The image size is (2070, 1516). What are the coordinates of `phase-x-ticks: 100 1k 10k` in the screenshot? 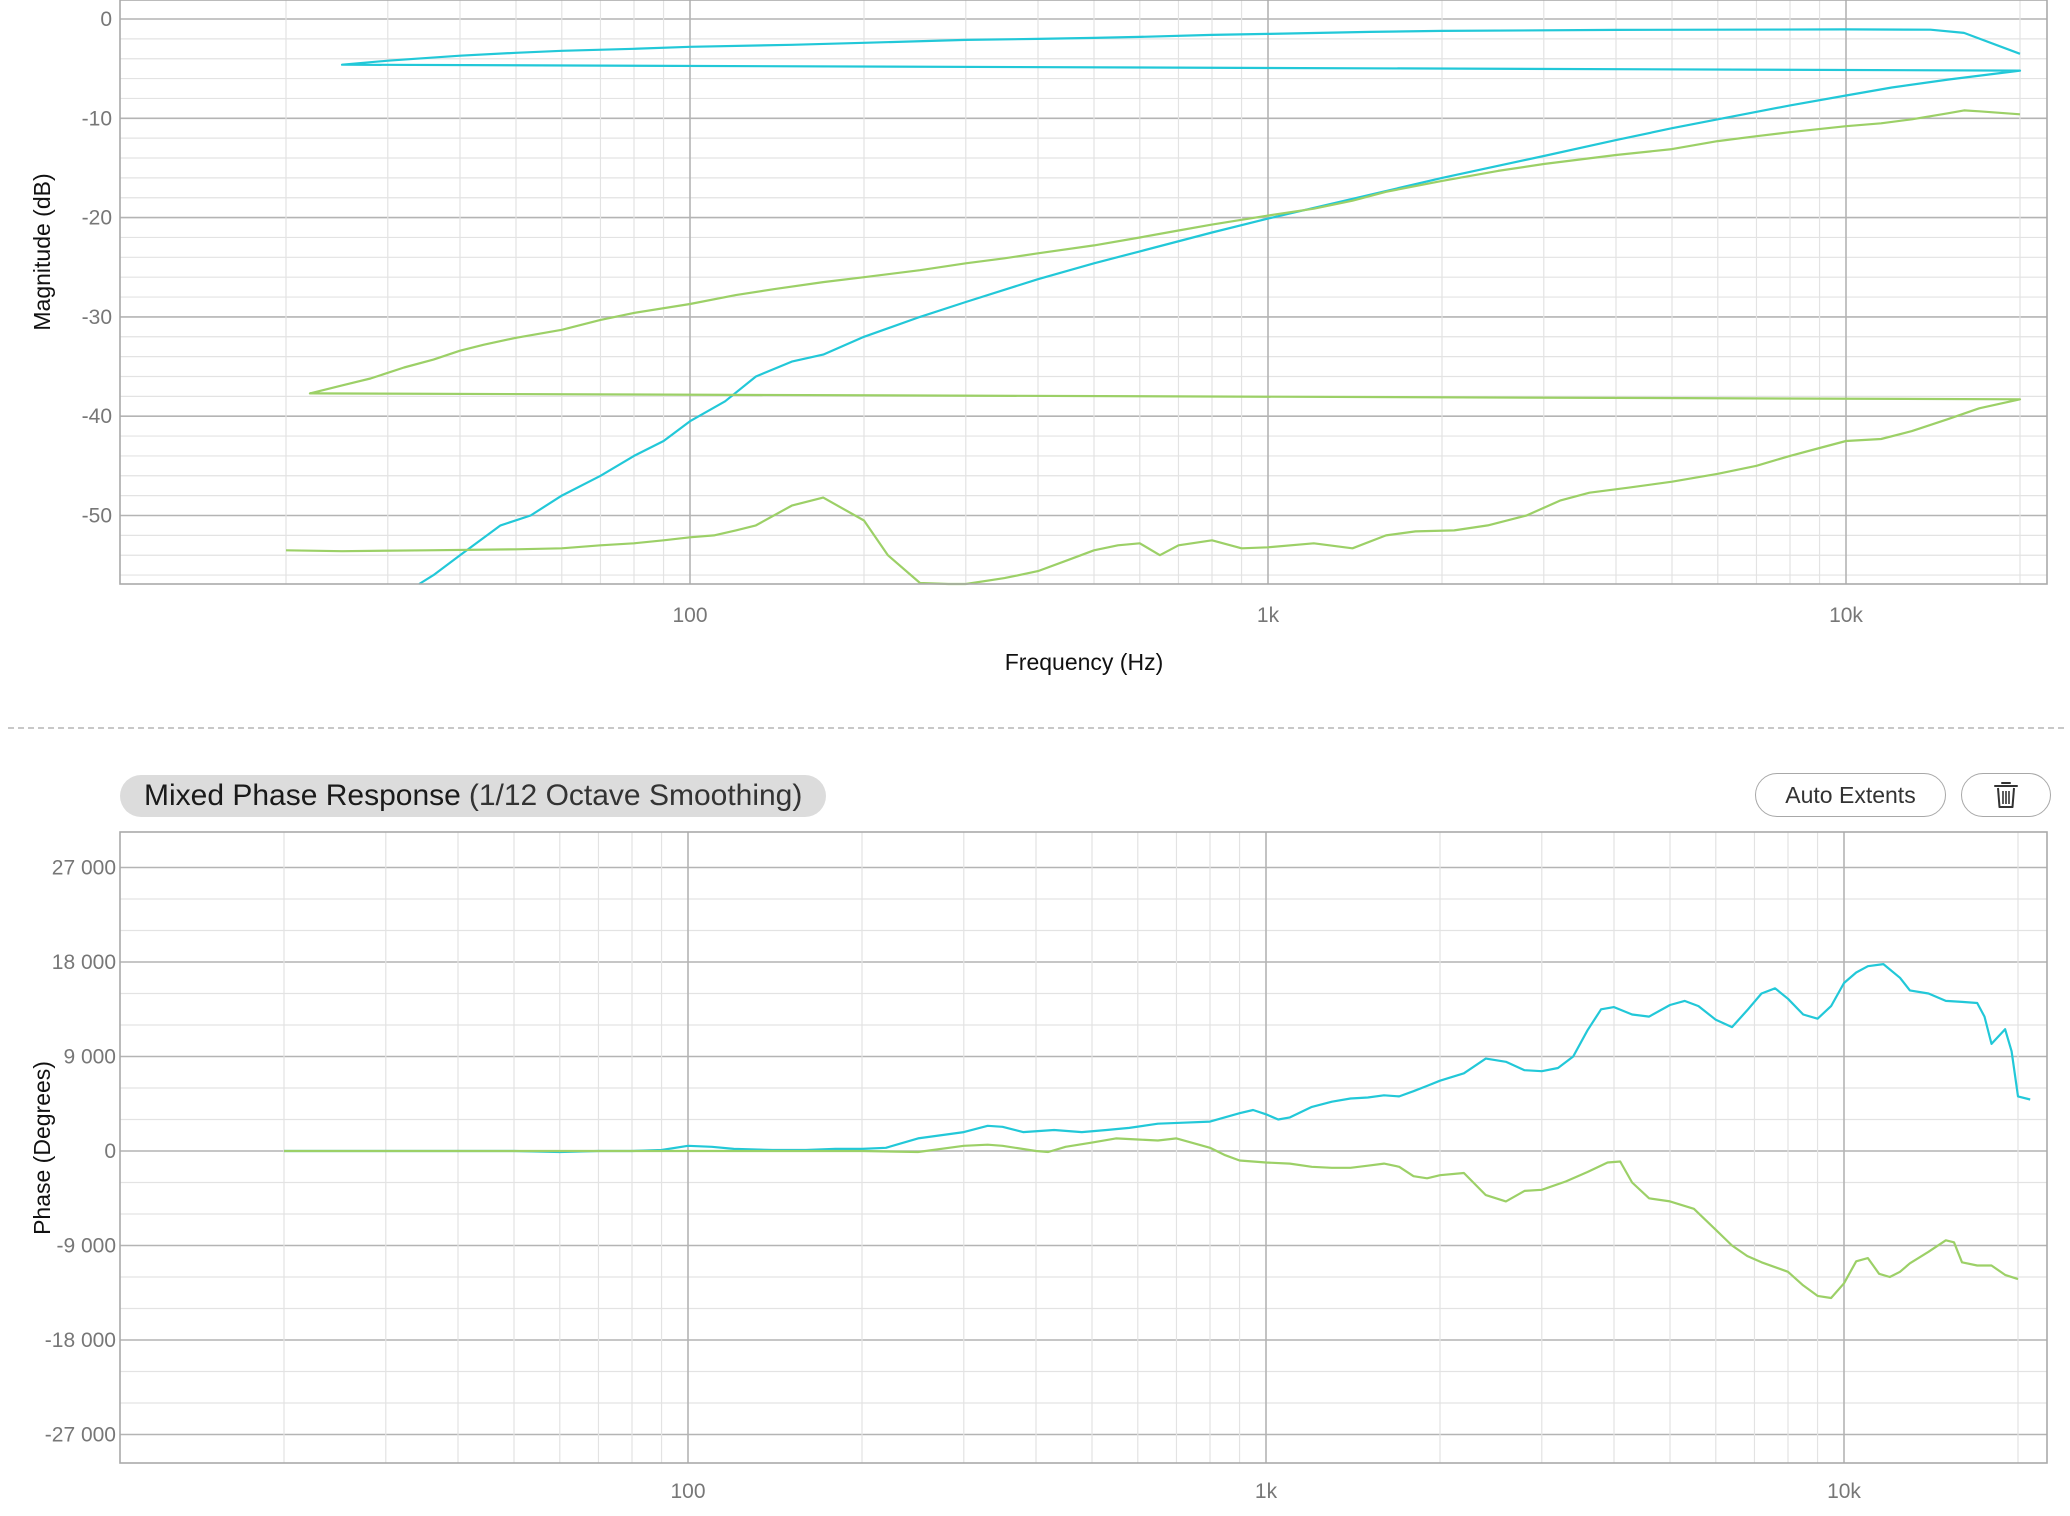 It's located at (1265, 1491).